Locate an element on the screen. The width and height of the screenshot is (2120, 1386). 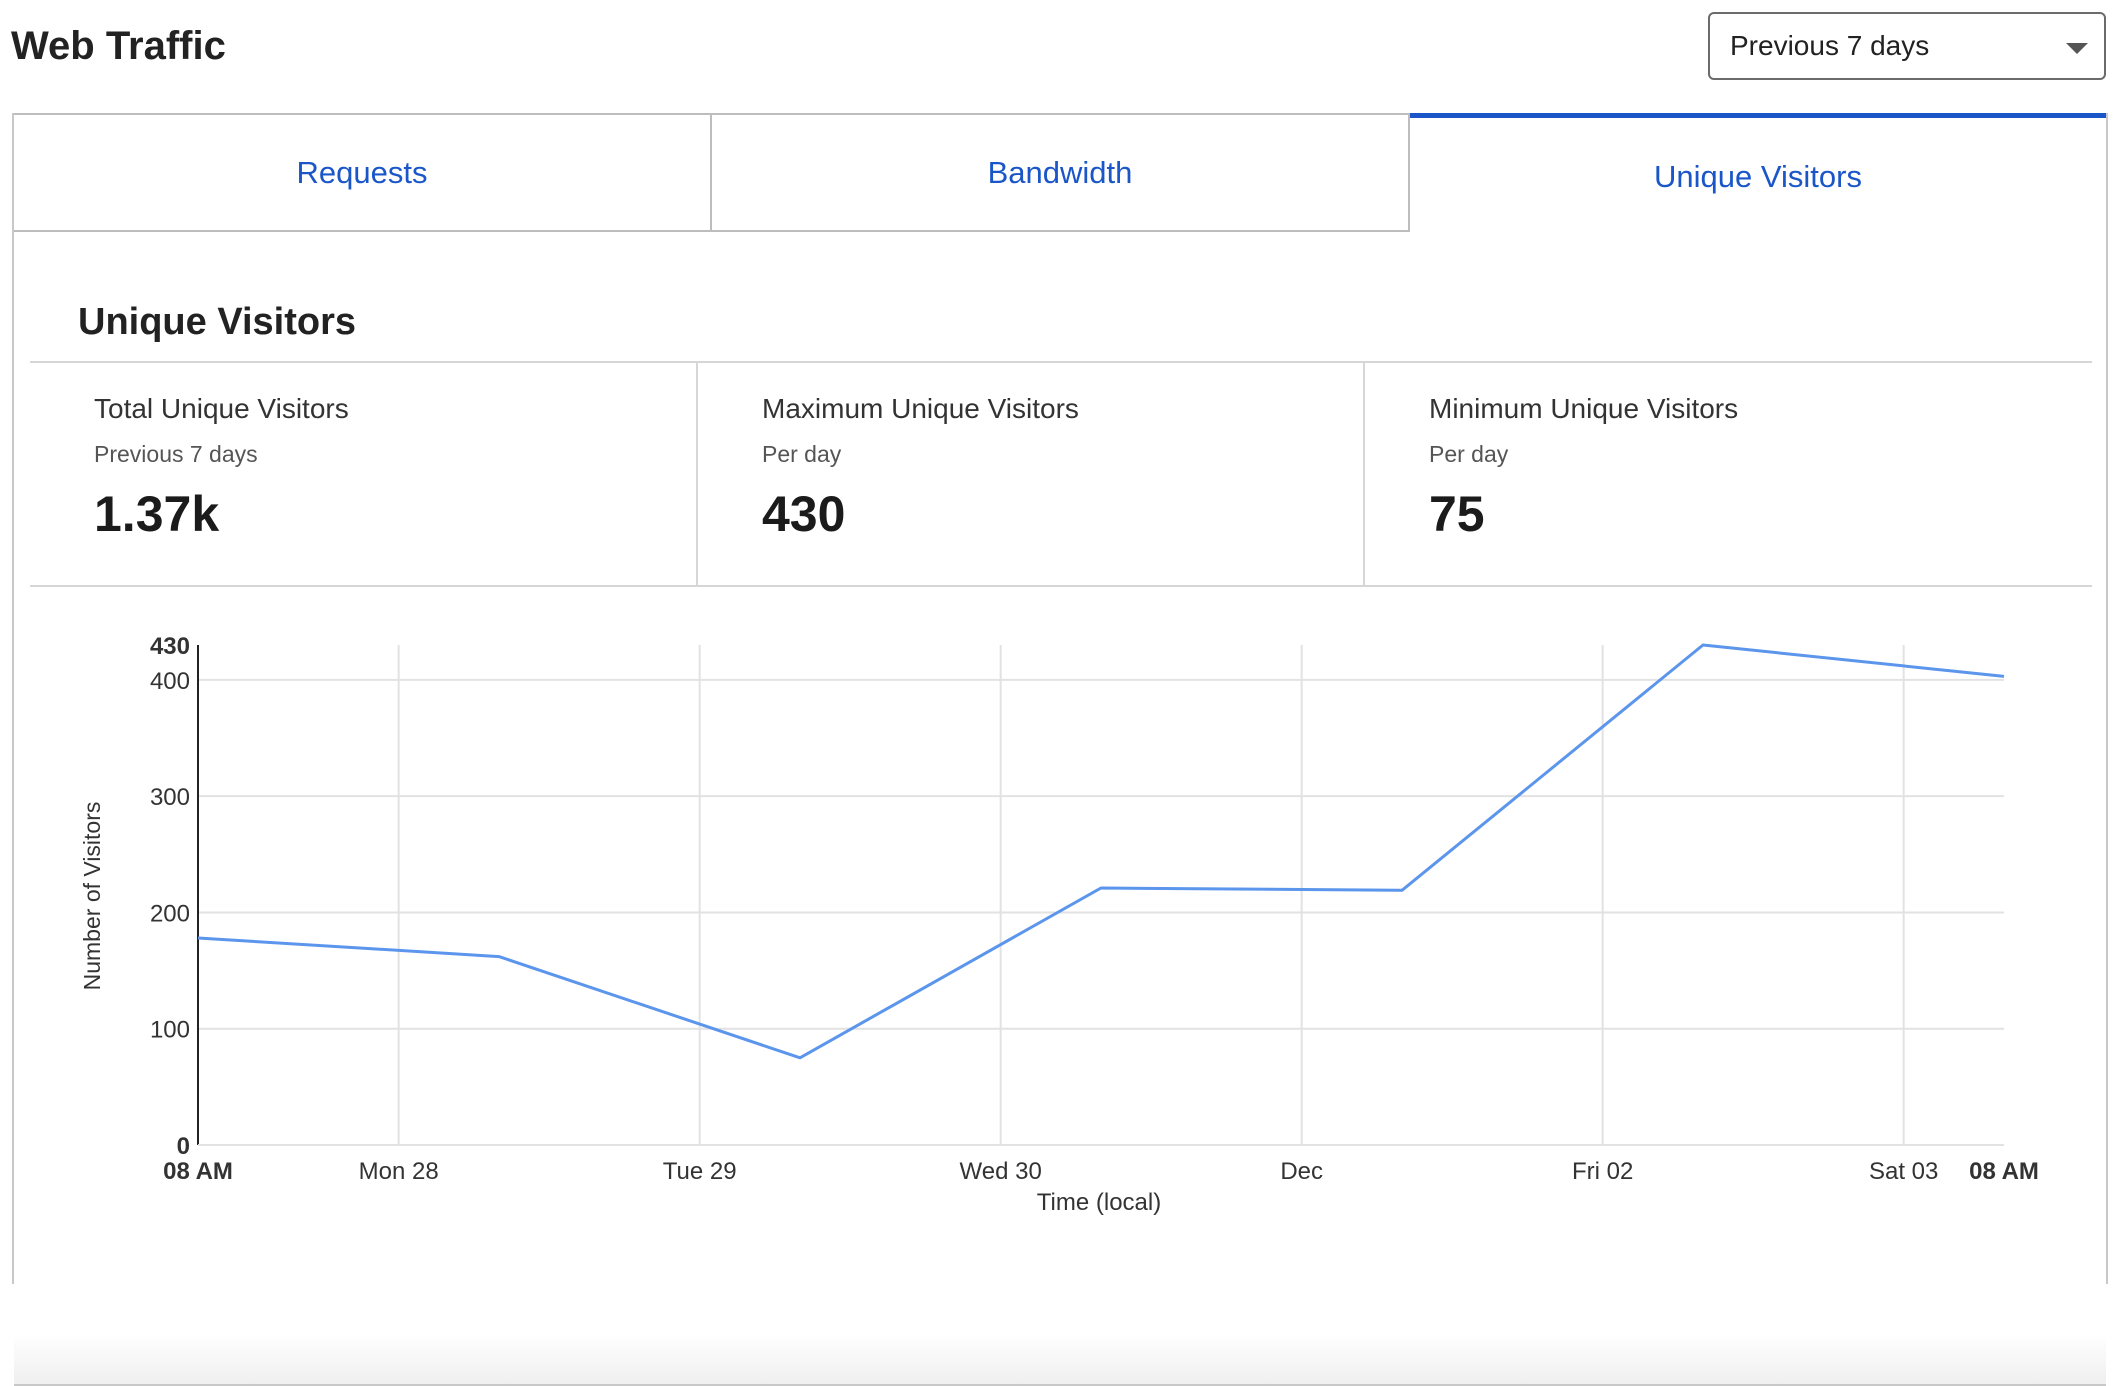
date-range-select: Previous 7 days is located at coordinates (1907, 46).